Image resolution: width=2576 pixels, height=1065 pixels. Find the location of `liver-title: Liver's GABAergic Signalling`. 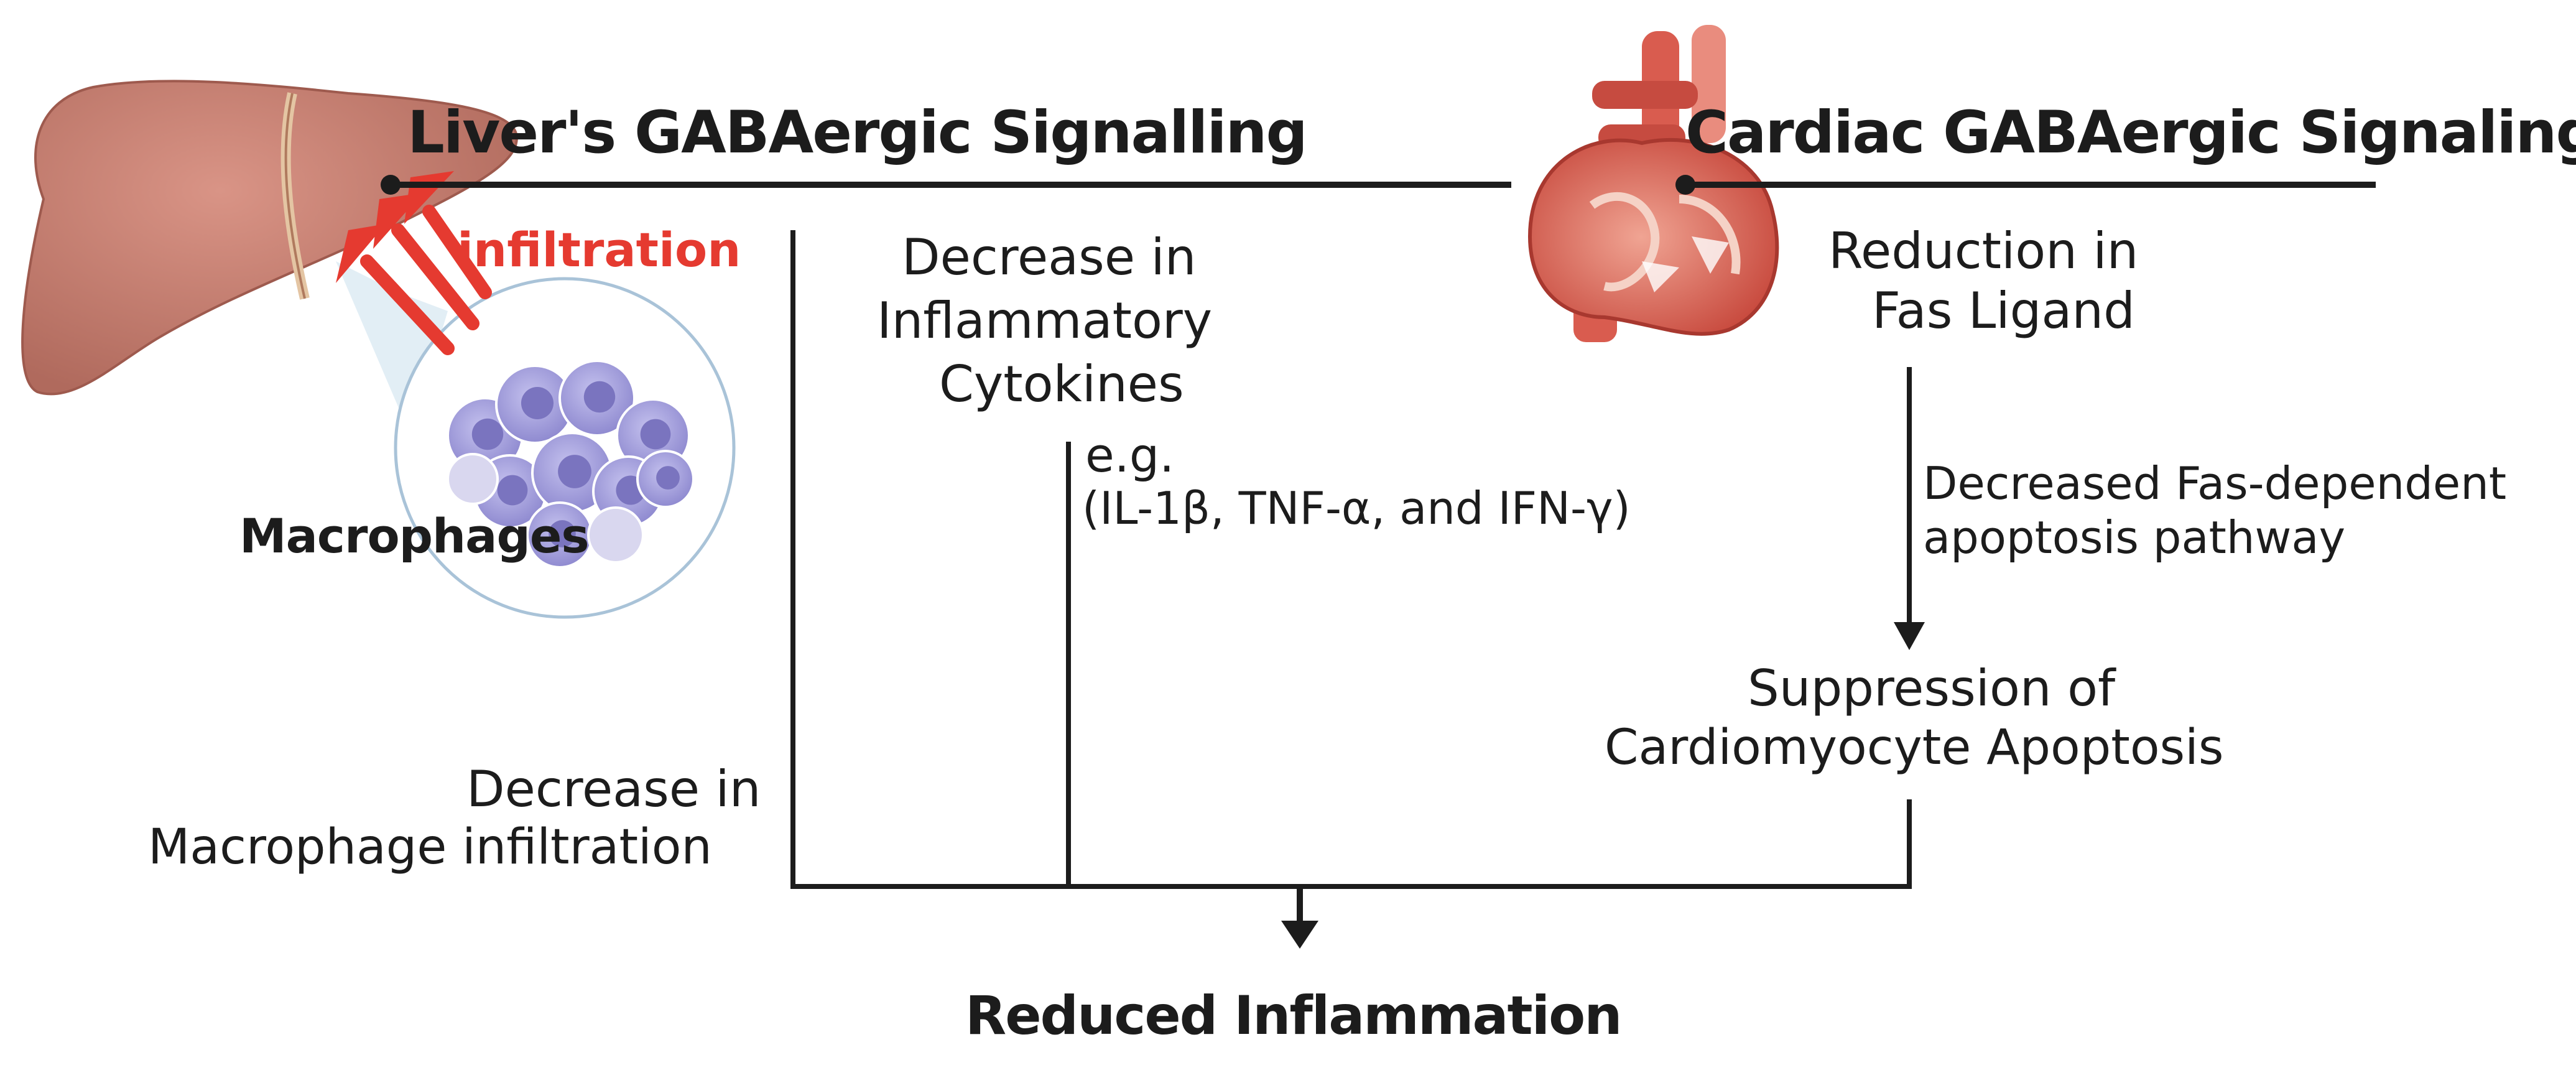

liver-title: Liver's GABAergic Signalling is located at coordinates (858, 133).